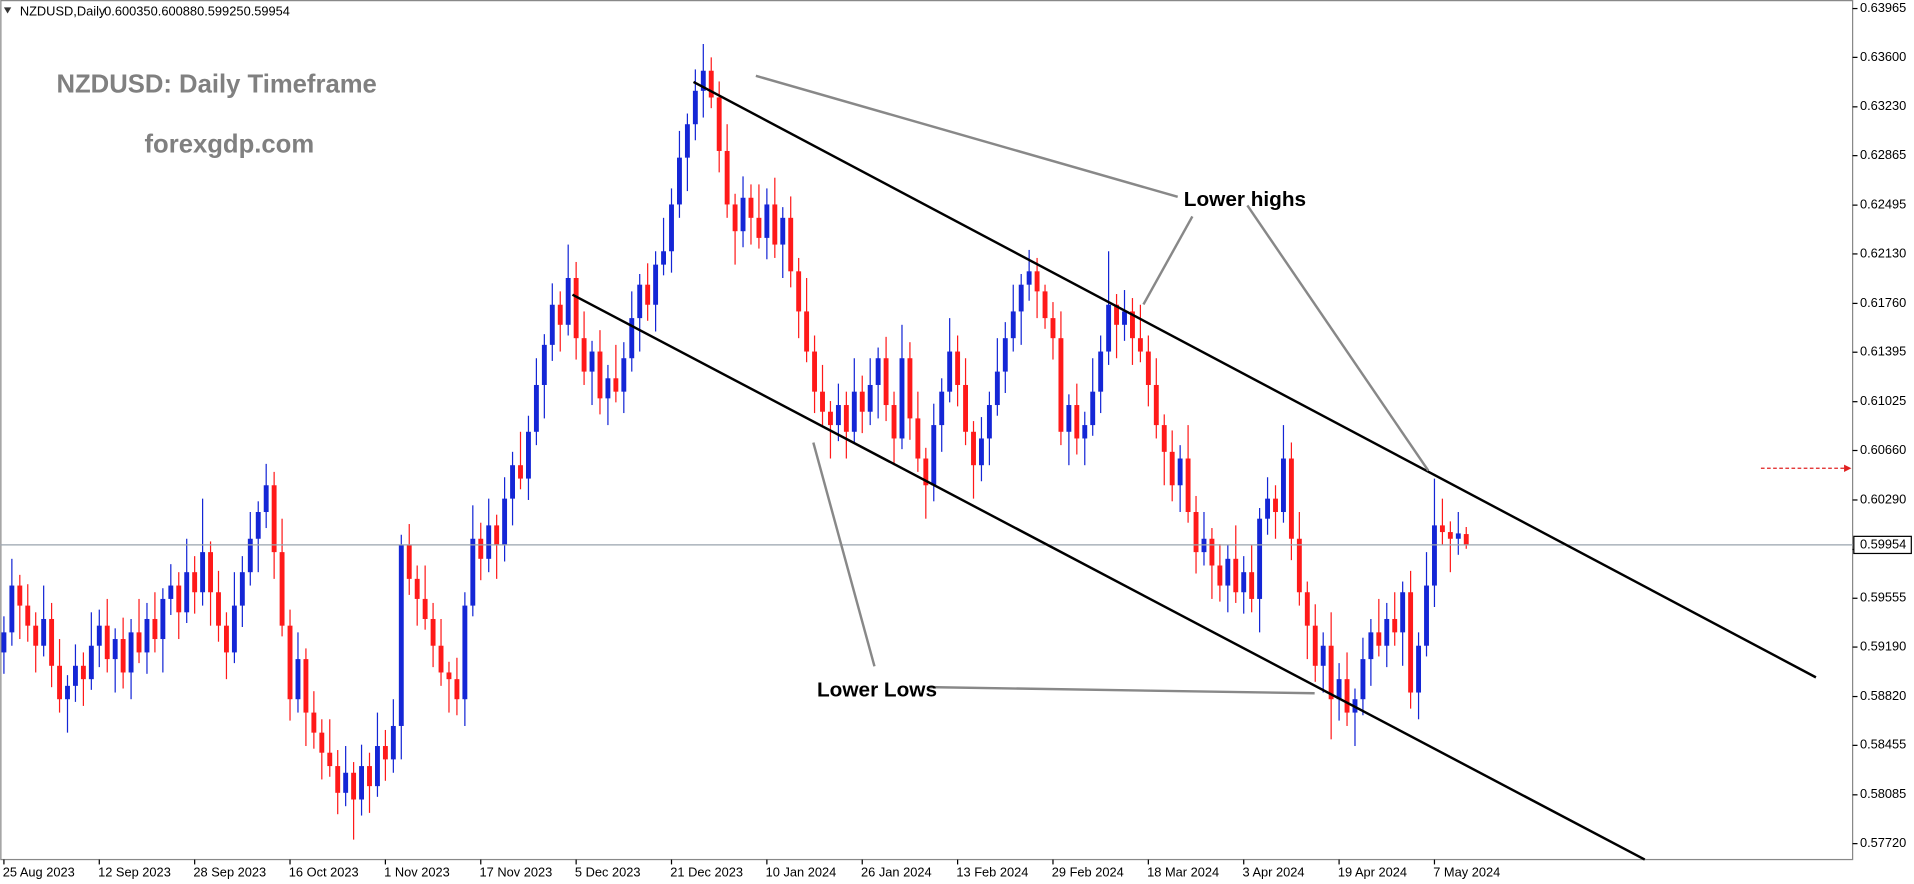 The image size is (1914, 884). Describe the element at coordinates (801, 871) in the screenshot. I see `x-tick-label: 10 Jan 2024` at that location.